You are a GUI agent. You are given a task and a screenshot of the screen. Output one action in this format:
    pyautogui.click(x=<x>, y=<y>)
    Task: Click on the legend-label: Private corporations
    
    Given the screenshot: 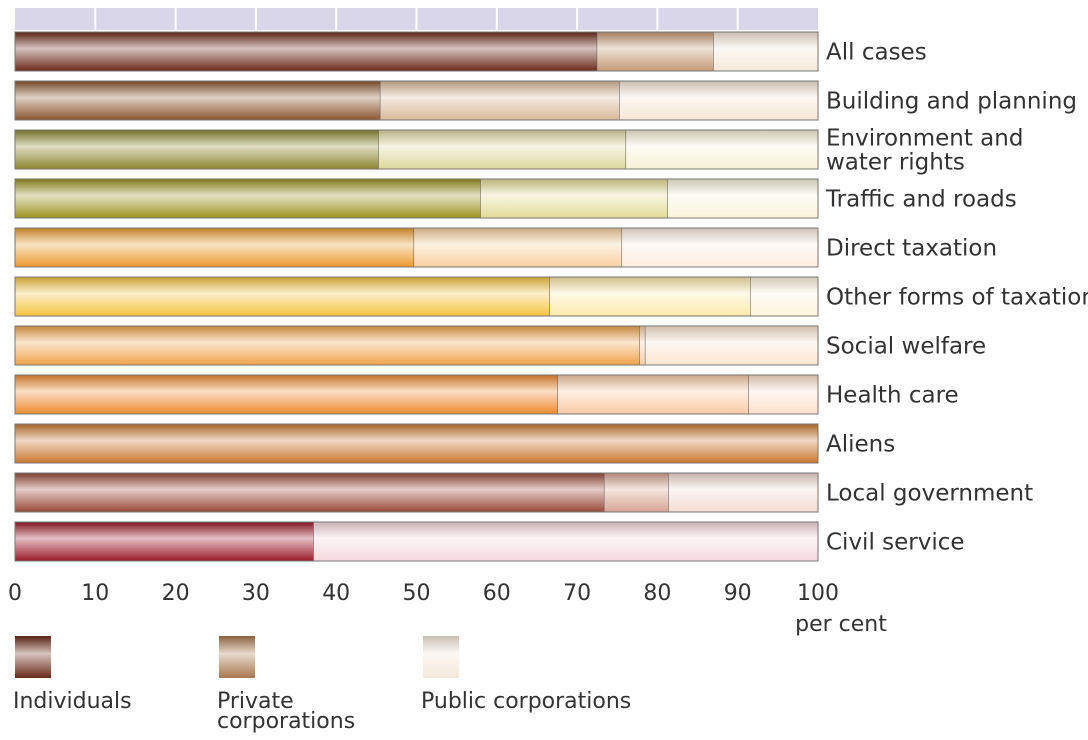 What is the action you would take?
    pyautogui.click(x=286, y=711)
    